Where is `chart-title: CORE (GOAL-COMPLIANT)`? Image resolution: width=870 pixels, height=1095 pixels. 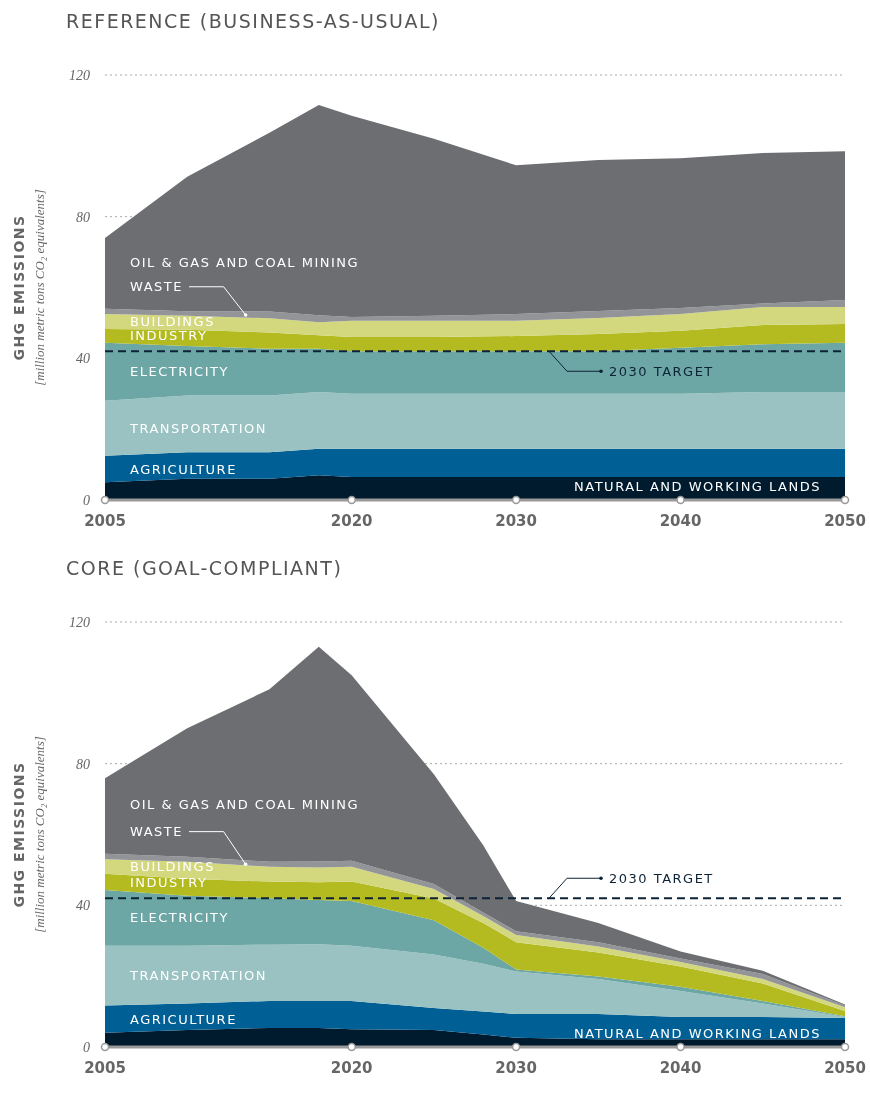
chart-title: CORE (GOAL-COMPLIANT) is located at coordinates (204, 568).